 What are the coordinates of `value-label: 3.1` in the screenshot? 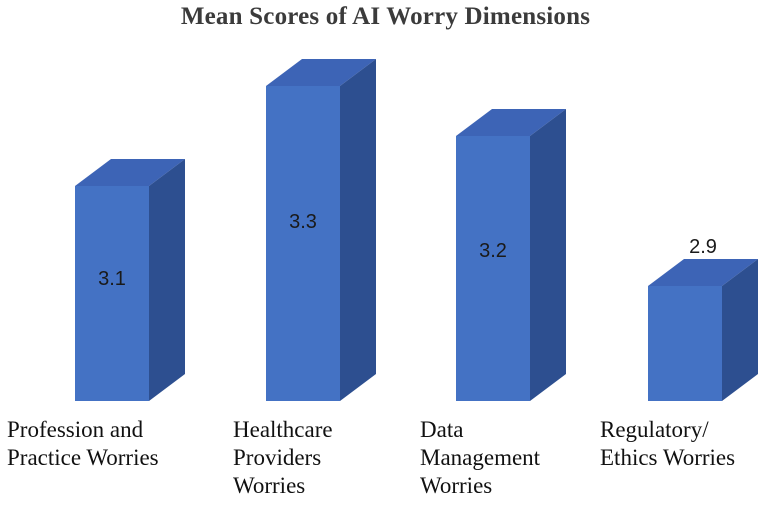 It's located at (112, 279).